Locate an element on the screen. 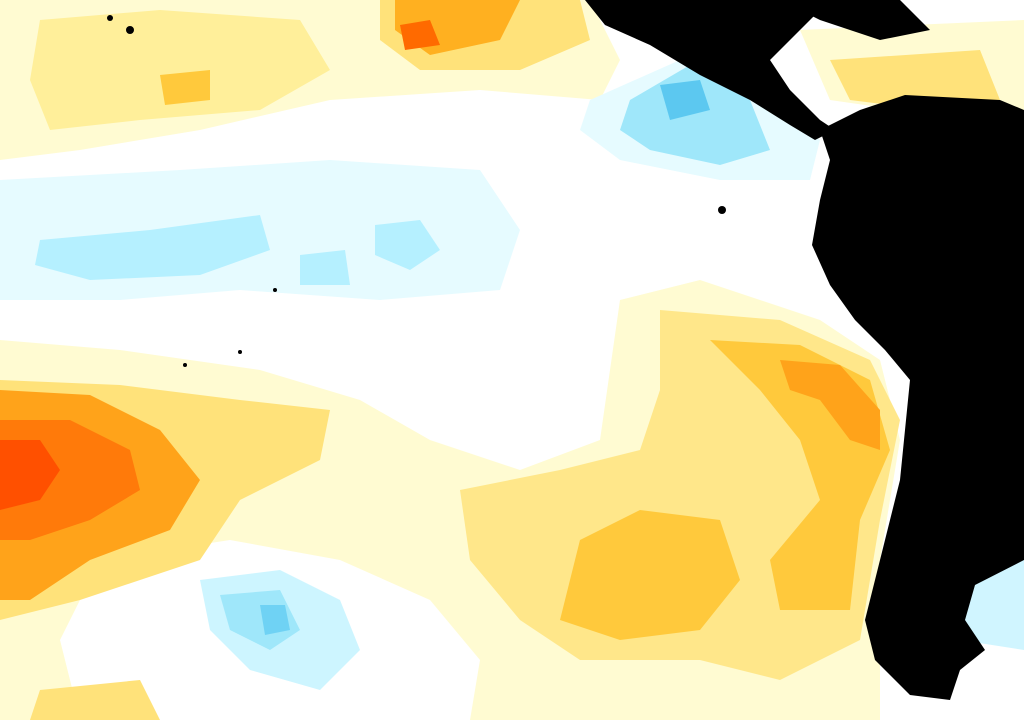 The height and width of the screenshot is (720, 1024). land-central-america is located at coordinates (710, 70).